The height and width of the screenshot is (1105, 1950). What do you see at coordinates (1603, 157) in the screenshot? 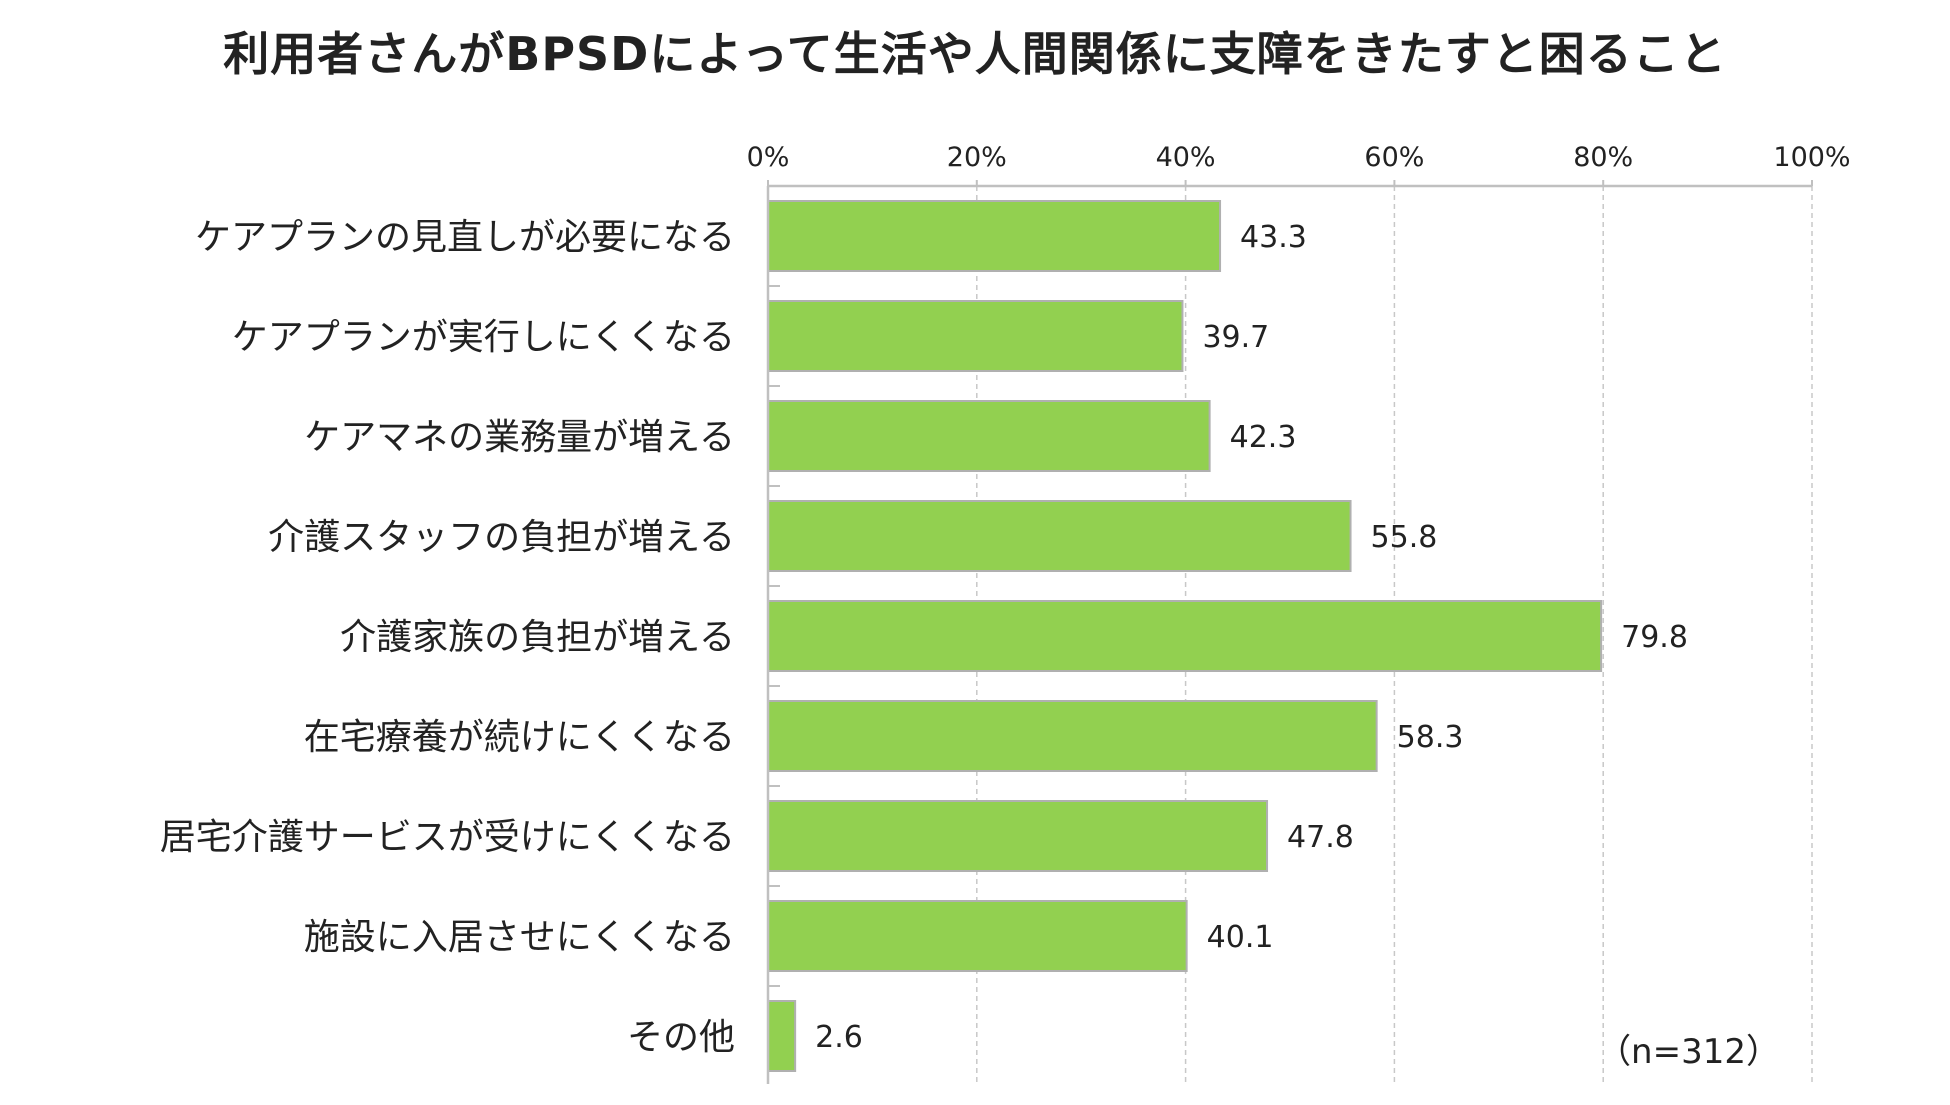
I see `x-tick-label: 80%` at bounding box center [1603, 157].